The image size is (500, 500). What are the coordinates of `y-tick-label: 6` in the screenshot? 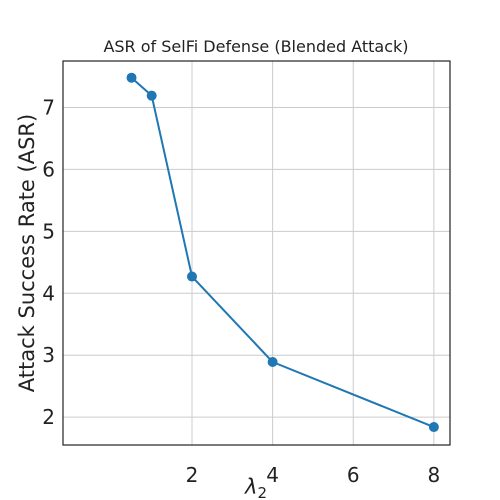 It's located at (48, 169).